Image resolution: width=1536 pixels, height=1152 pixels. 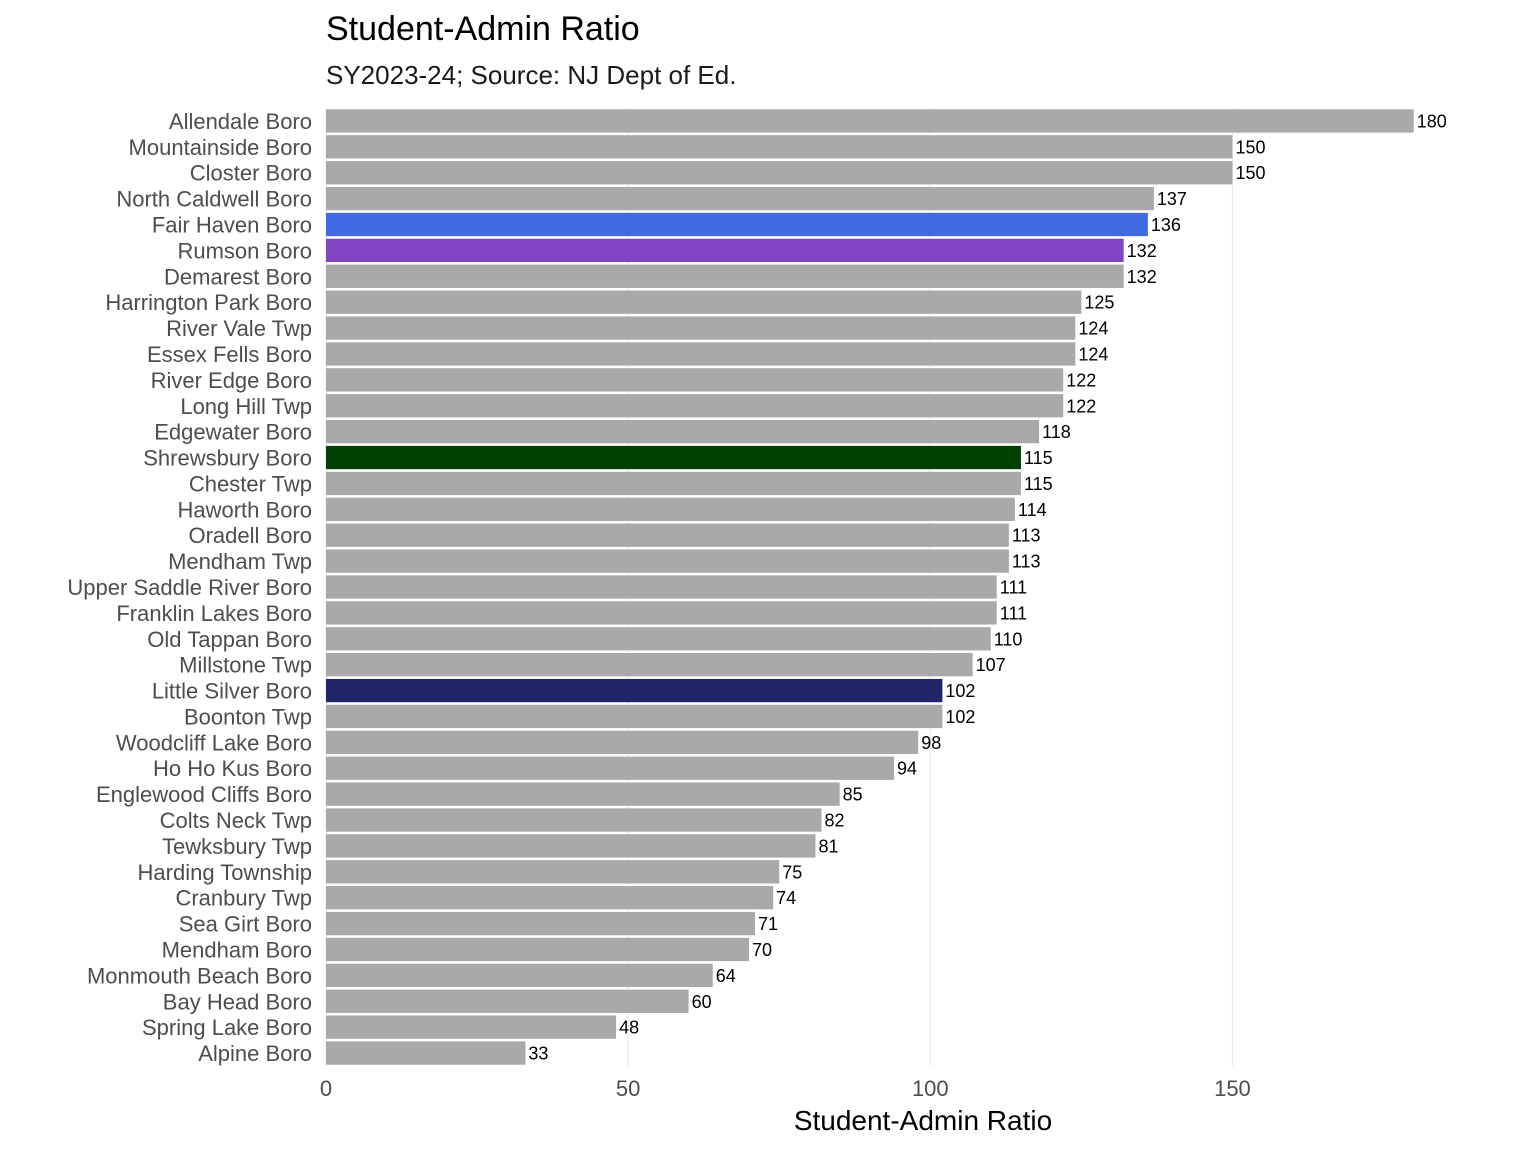 I want to click on category-label: Chester Twp, so click(x=250, y=483).